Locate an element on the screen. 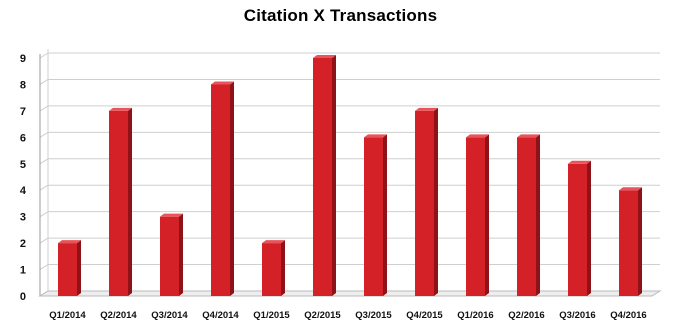  x-tick-label: Q3/2015 is located at coordinates (373, 315).